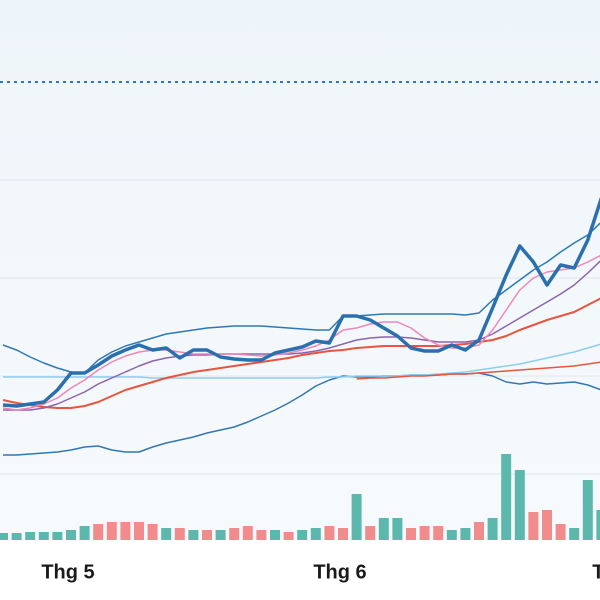 The width and height of the screenshot is (600, 600). What do you see at coordinates (301, 414) in the screenshot?
I see `line-lower-band` at bounding box center [301, 414].